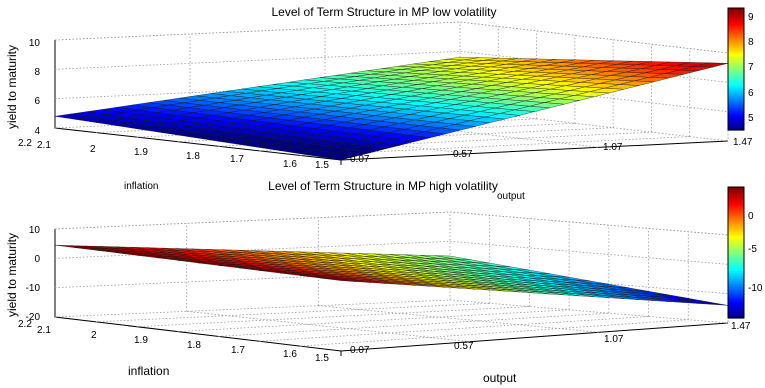 This screenshot has width=765, height=388. What do you see at coordinates (141, 186) in the screenshot?
I see `y-axis-label: inflation` at bounding box center [141, 186].